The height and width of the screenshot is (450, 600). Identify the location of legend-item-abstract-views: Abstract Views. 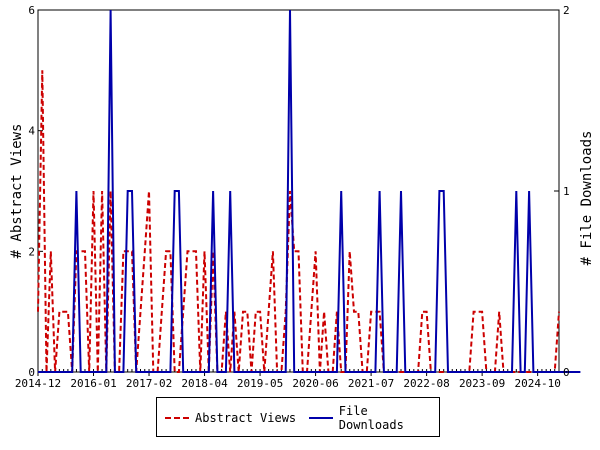
(230, 418).